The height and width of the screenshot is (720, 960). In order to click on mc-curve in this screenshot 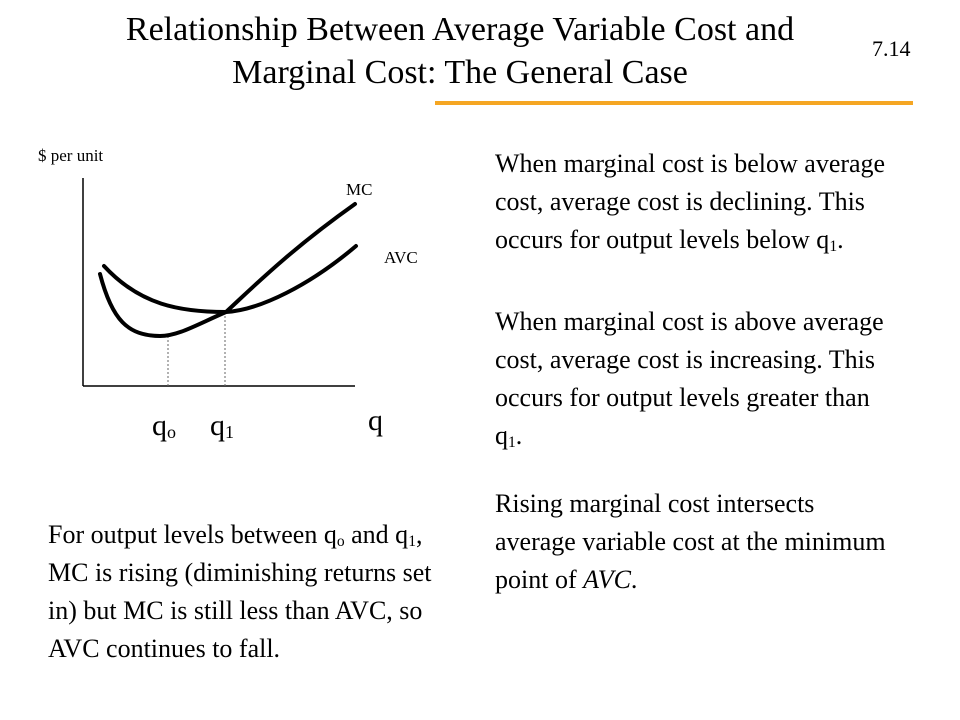, I will do `click(227, 270)`.